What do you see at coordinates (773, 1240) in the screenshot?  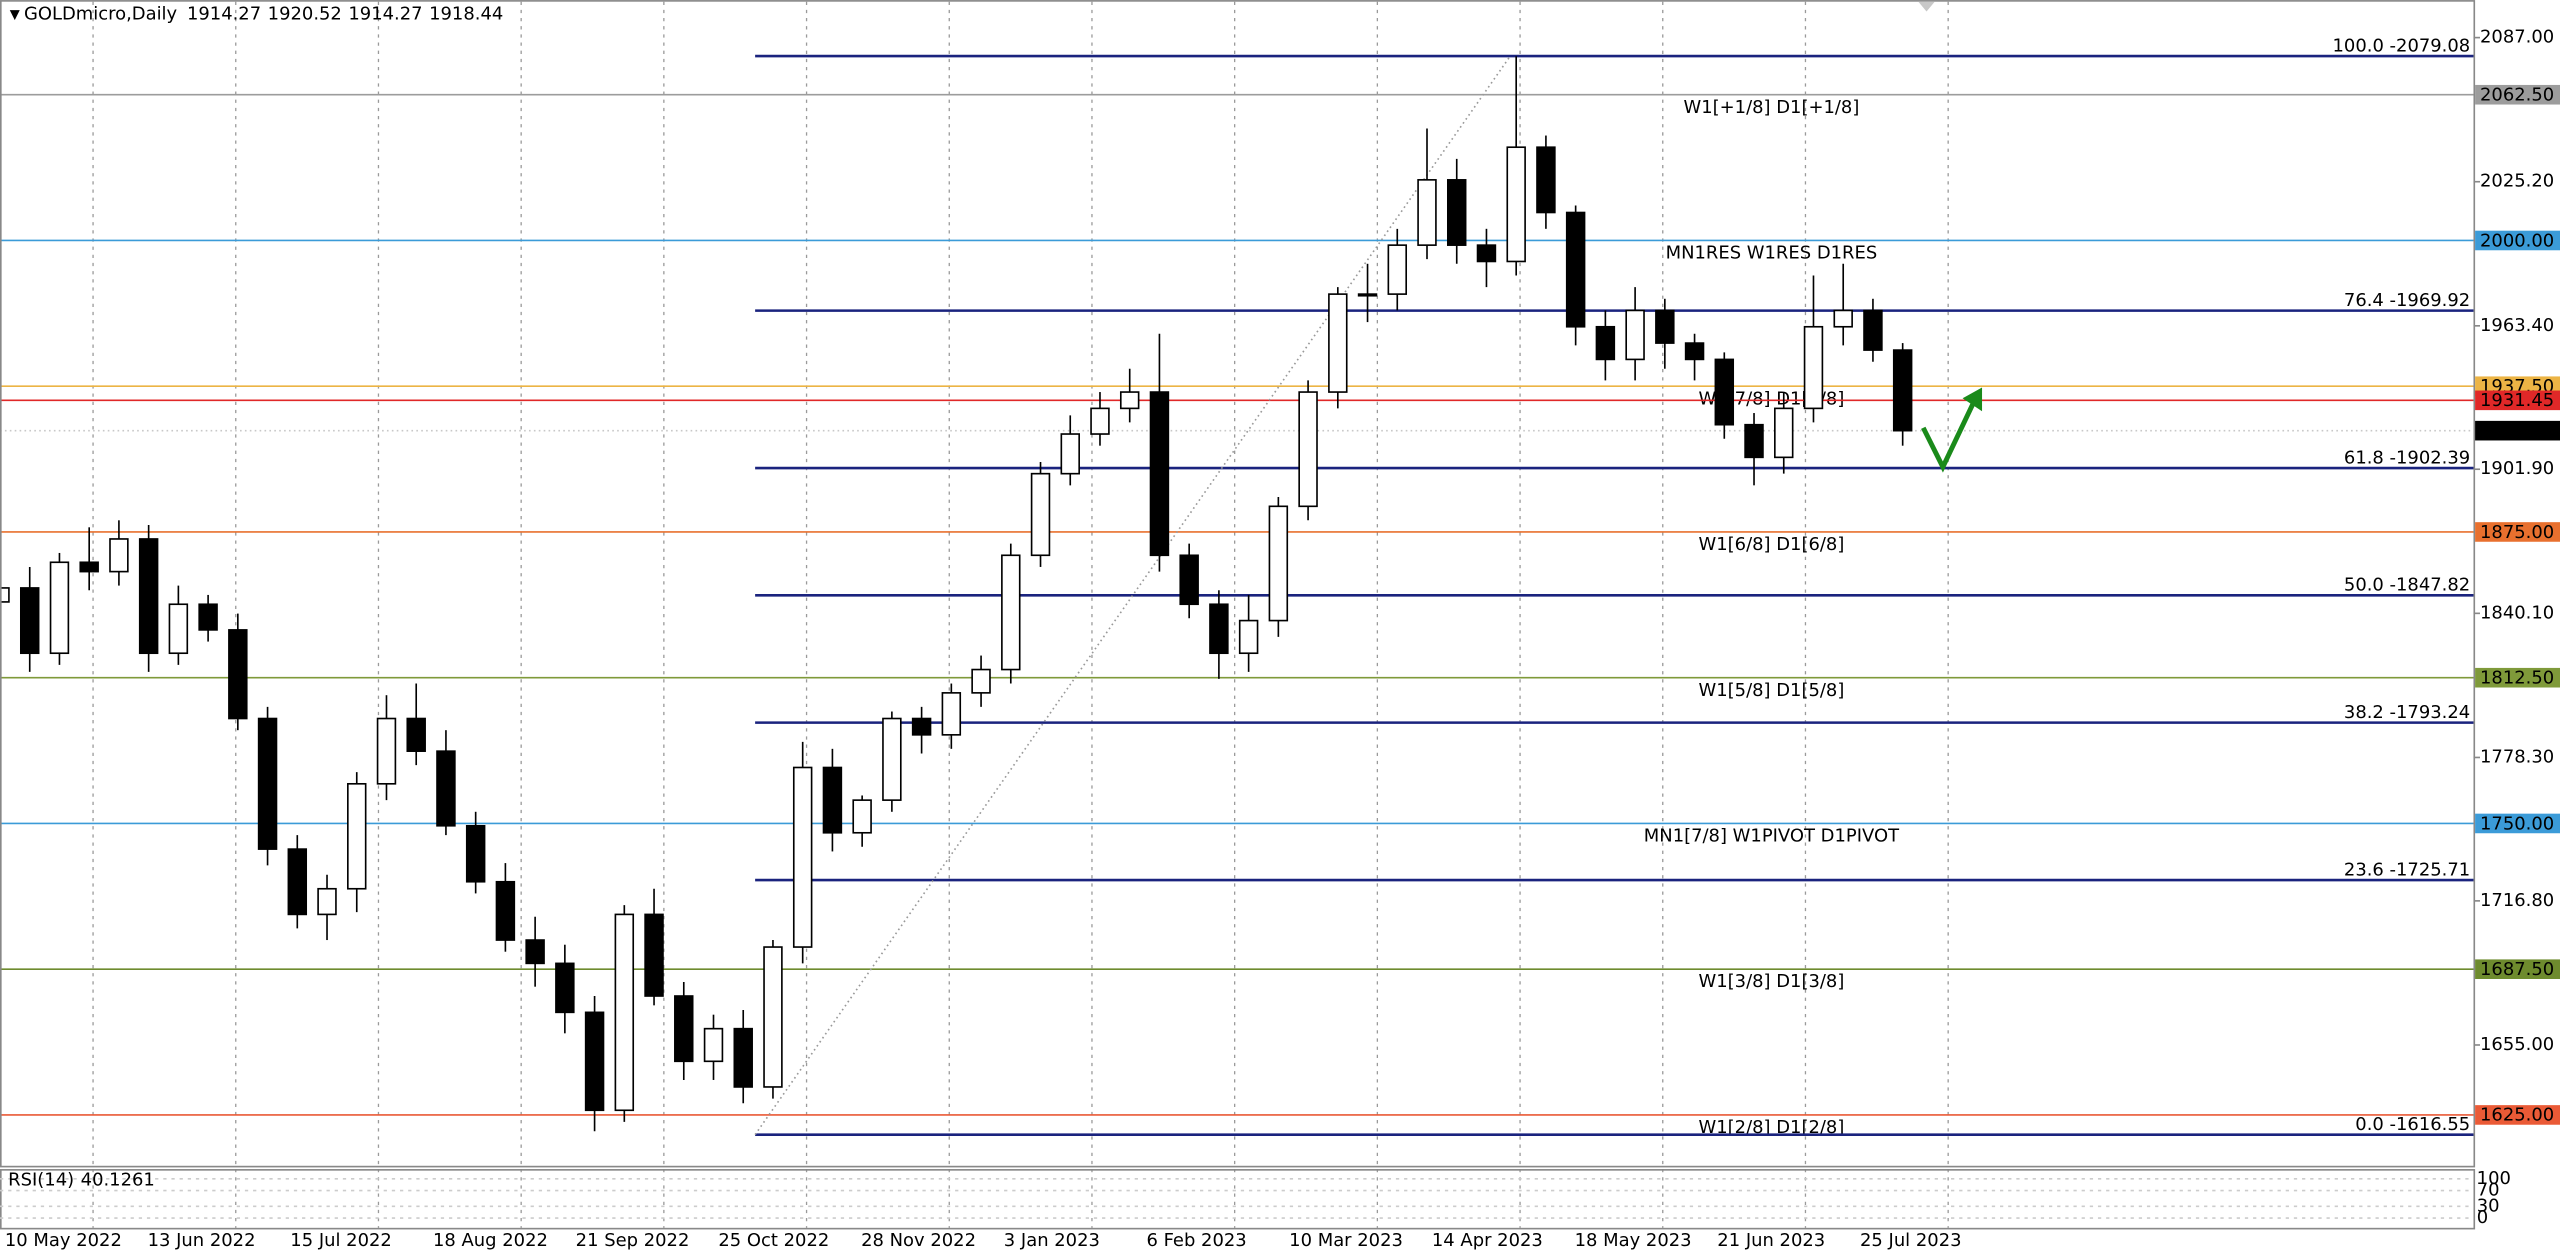 I see `x-tick-label: 25 Oct 2022` at bounding box center [773, 1240].